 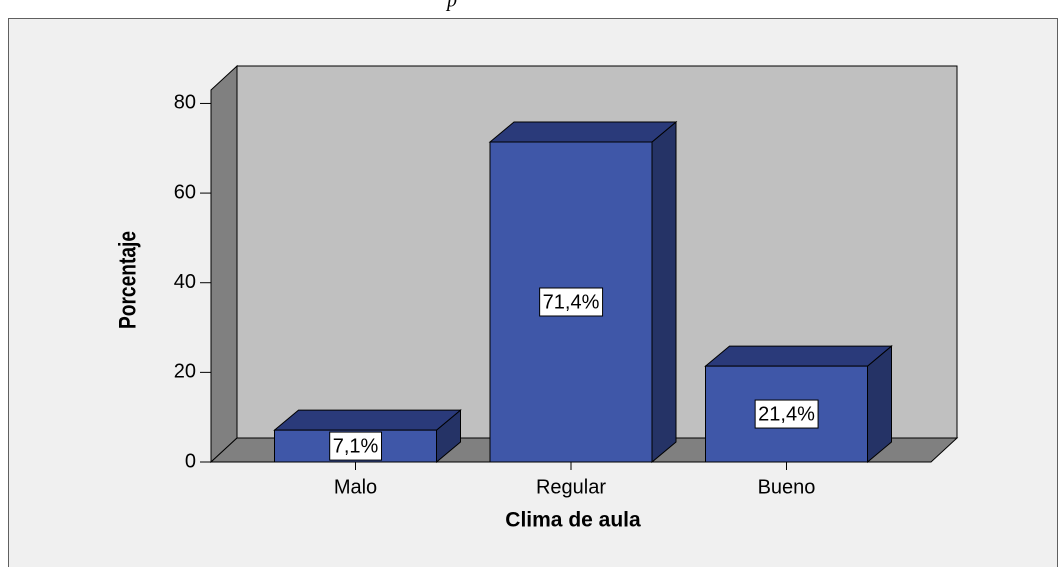 I want to click on y-tick-label: 40, so click(x=185, y=282).